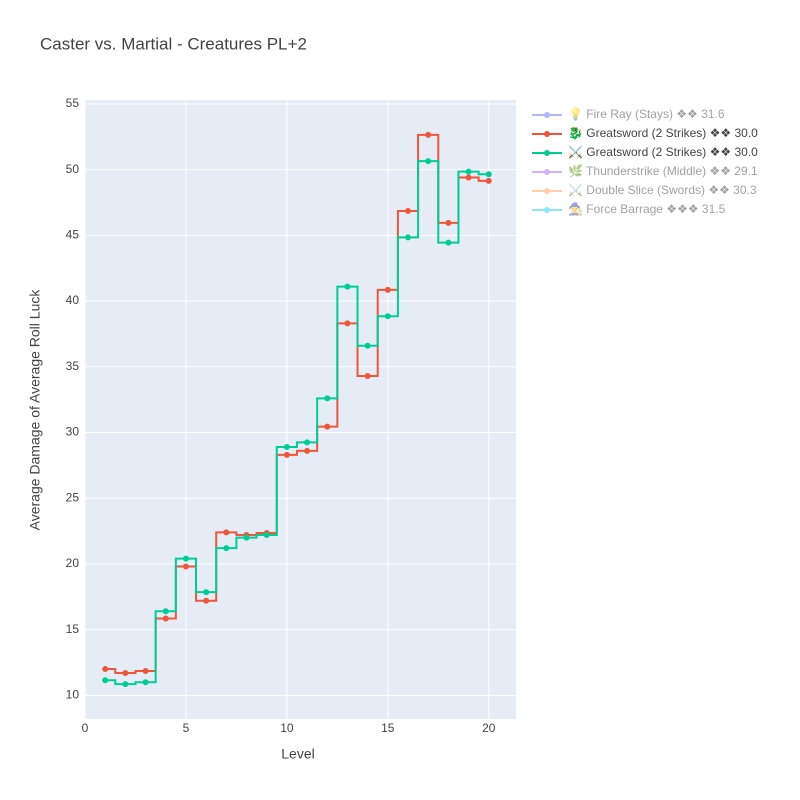 This screenshot has height=800, width=800. I want to click on y-tick-label: 25, so click(73, 497).